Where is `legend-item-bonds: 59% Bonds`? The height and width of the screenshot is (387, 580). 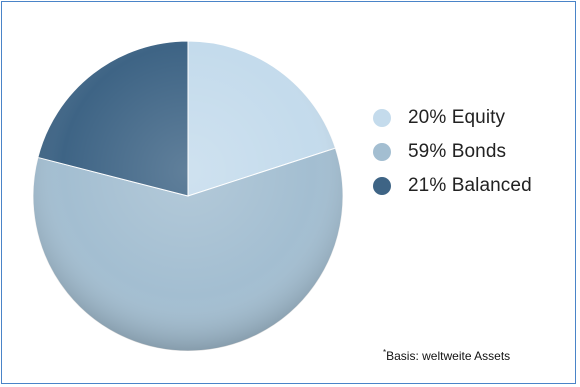 legend-item-bonds: 59% Bonds is located at coordinates (452, 152).